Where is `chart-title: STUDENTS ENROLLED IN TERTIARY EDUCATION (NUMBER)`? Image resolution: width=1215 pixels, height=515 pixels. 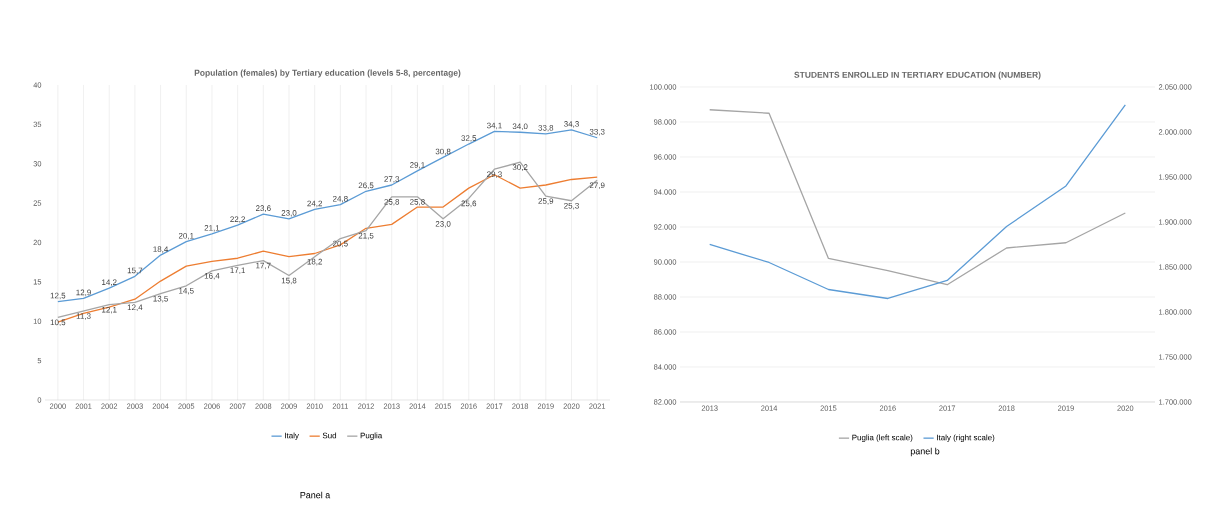
chart-title: STUDENTS ENROLLED IN TERTIARY EDUCATION (NUMBER) is located at coordinates (917, 75).